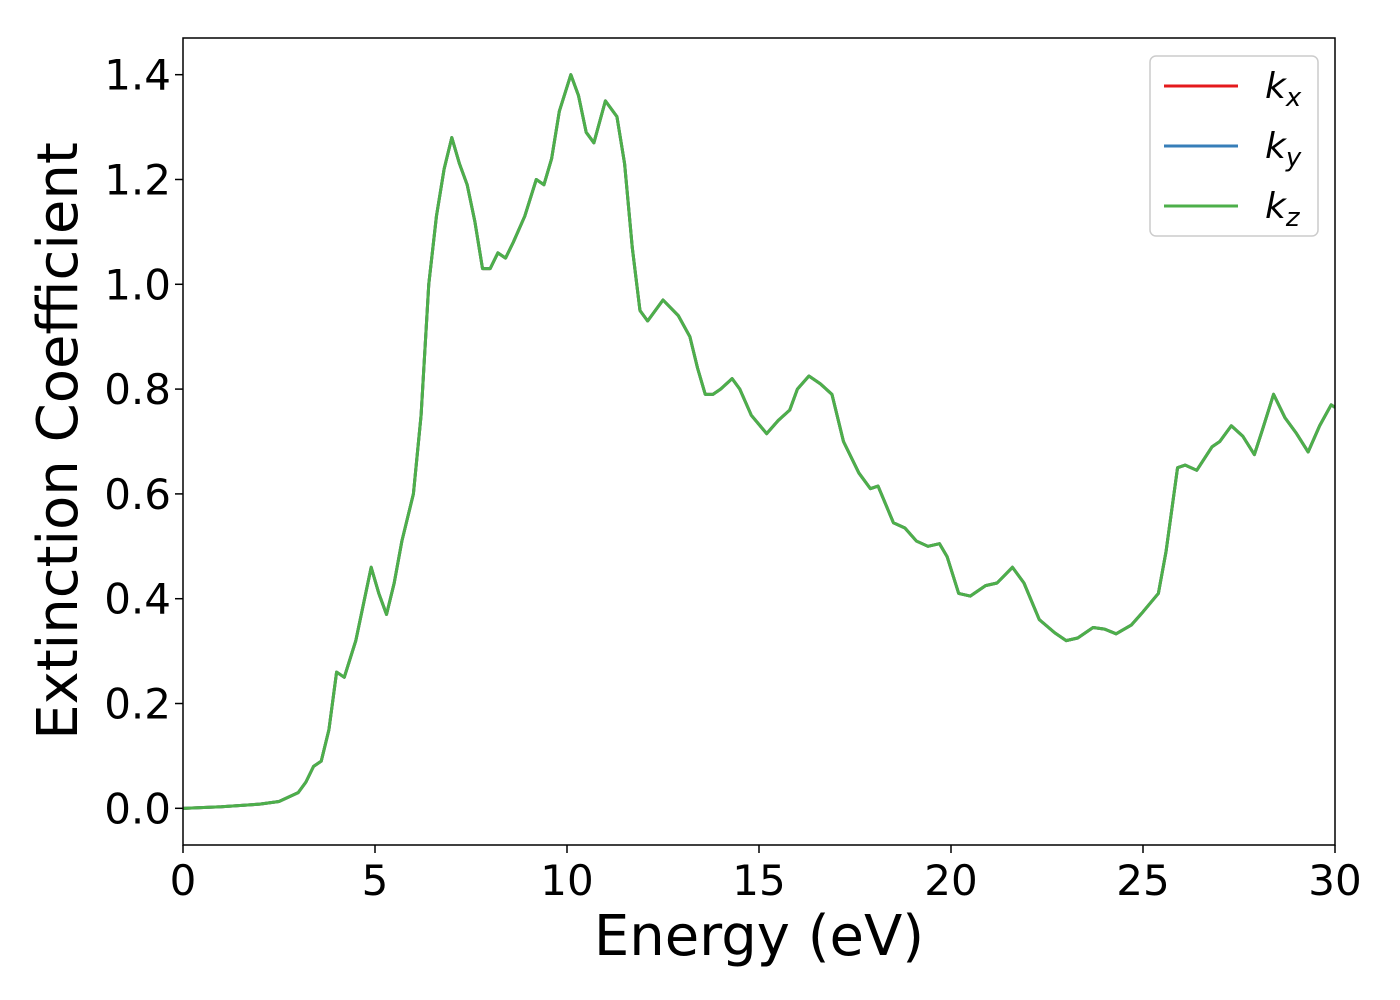  What do you see at coordinates (758, 880) in the screenshot?
I see `x-tick-label: 15` at bounding box center [758, 880].